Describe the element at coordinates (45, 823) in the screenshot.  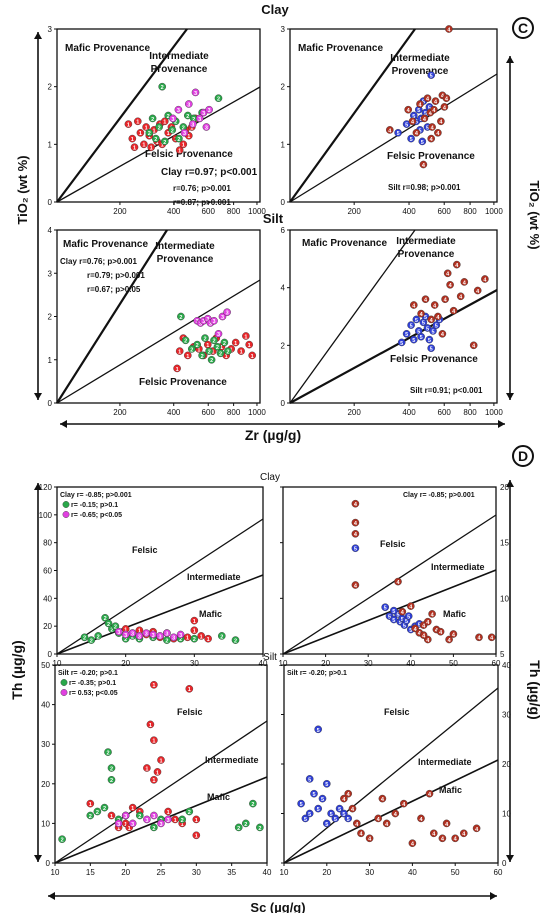
I see `y-tick-label: 10` at that location.